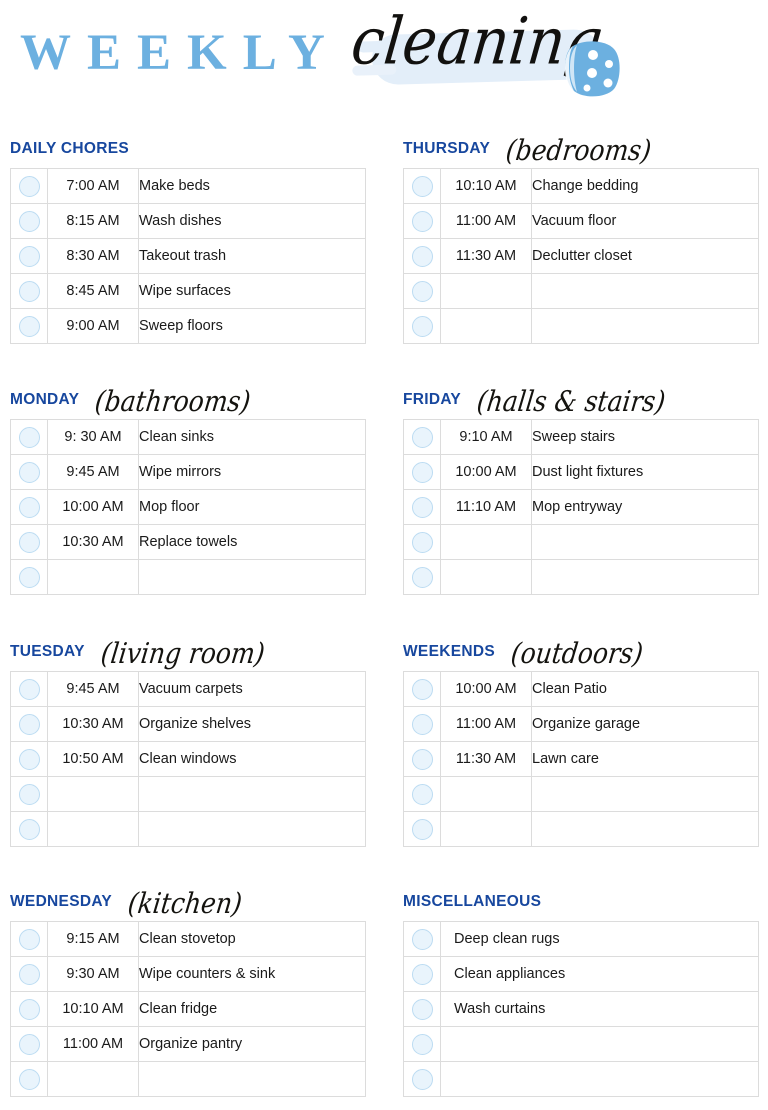  What do you see at coordinates (252, 542) in the screenshot?
I see `task-cell: Replace towels` at bounding box center [252, 542].